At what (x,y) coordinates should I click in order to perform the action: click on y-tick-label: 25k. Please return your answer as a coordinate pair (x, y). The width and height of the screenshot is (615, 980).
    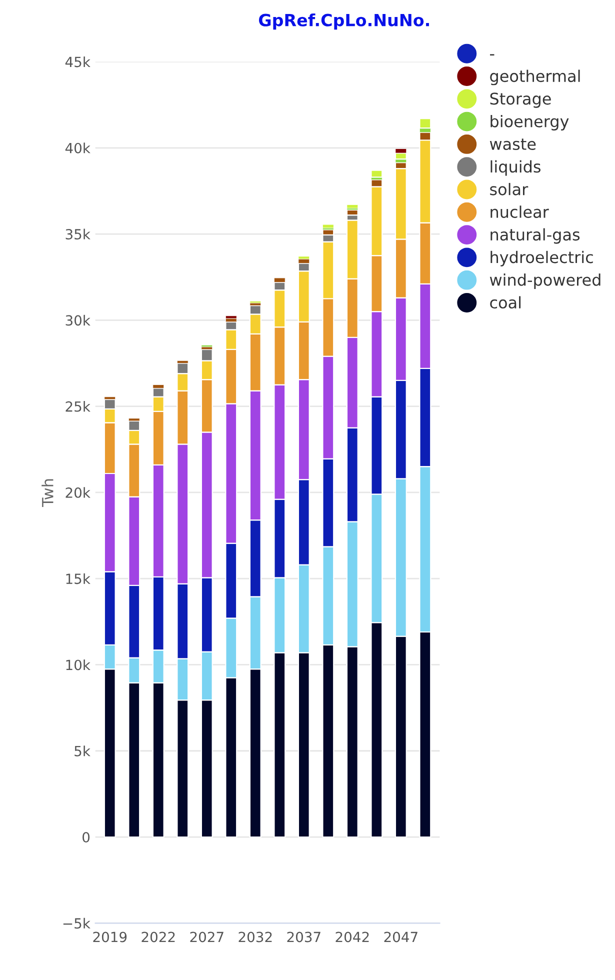
    Looking at the image, I should click on (78, 406).